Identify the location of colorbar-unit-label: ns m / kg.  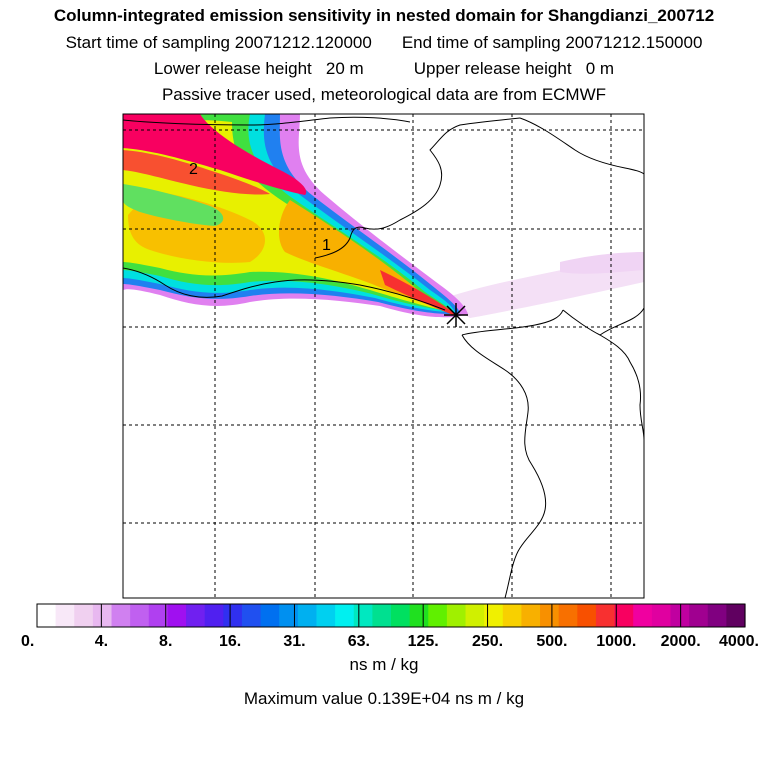
(384, 664).